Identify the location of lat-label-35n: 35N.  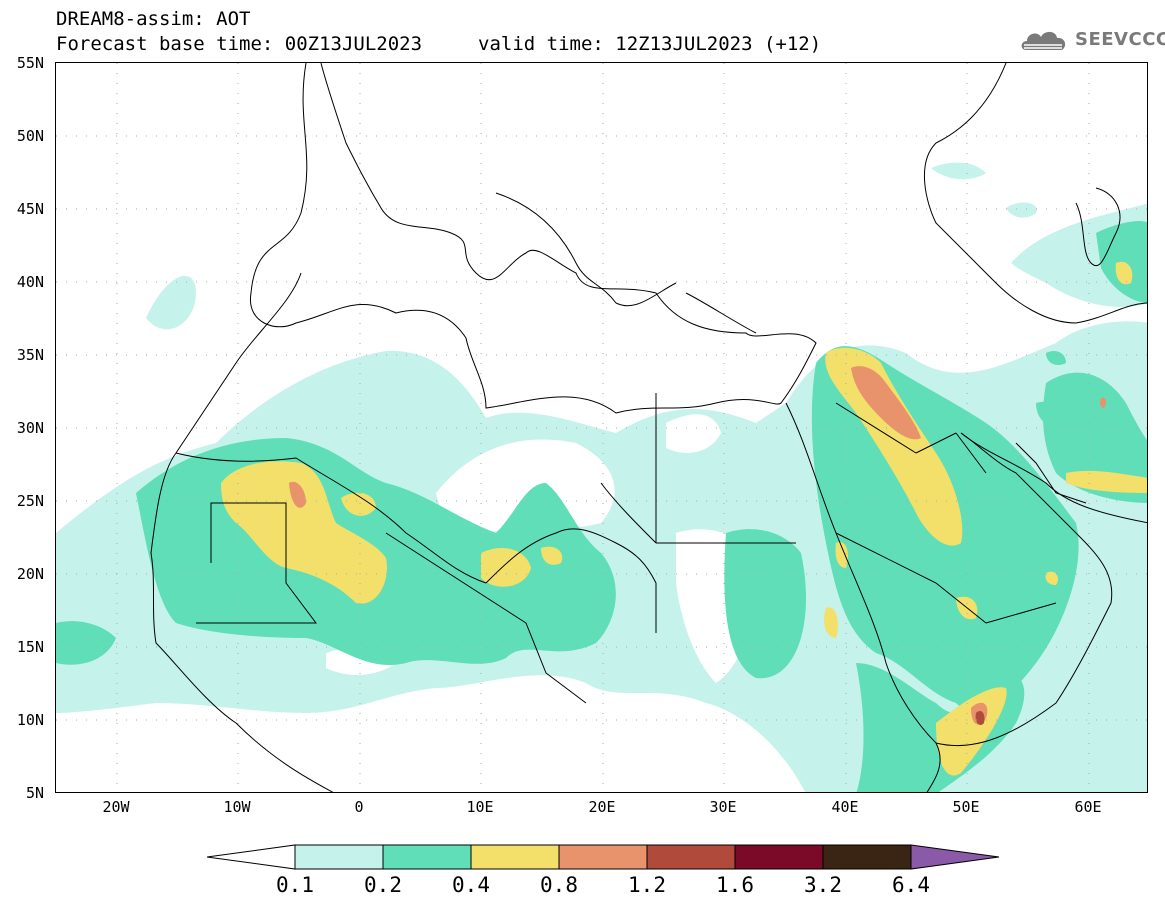
(30, 355).